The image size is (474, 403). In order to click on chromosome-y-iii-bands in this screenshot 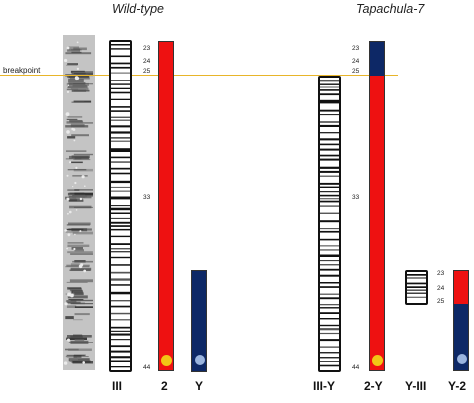, I will do `click(416, 286)`.